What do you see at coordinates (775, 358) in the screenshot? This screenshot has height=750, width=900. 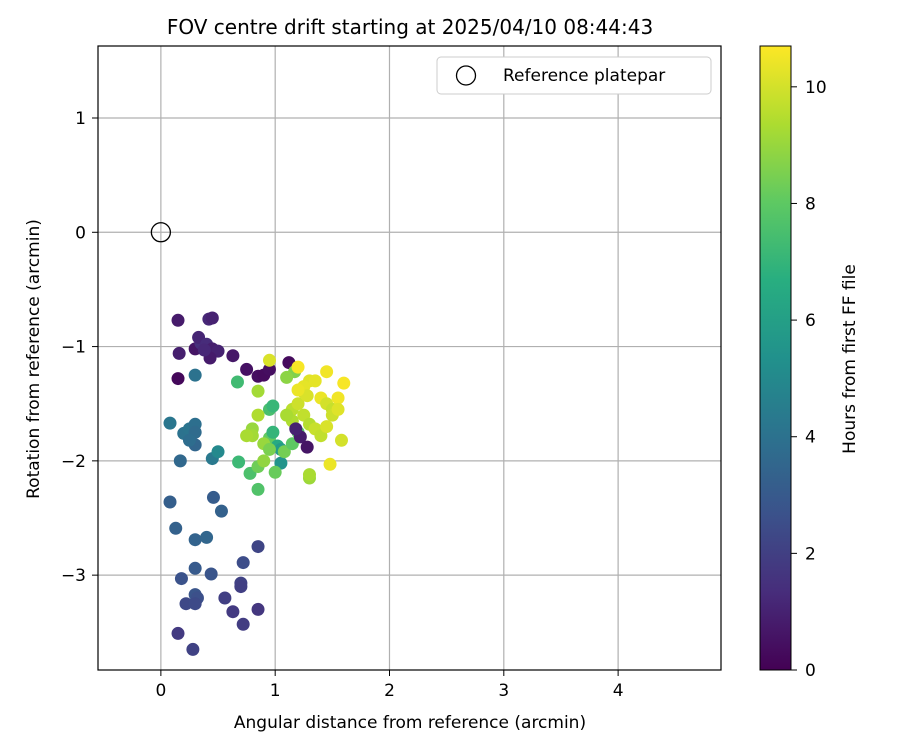 I see `colorbar-gradient` at bounding box center [775, 358].